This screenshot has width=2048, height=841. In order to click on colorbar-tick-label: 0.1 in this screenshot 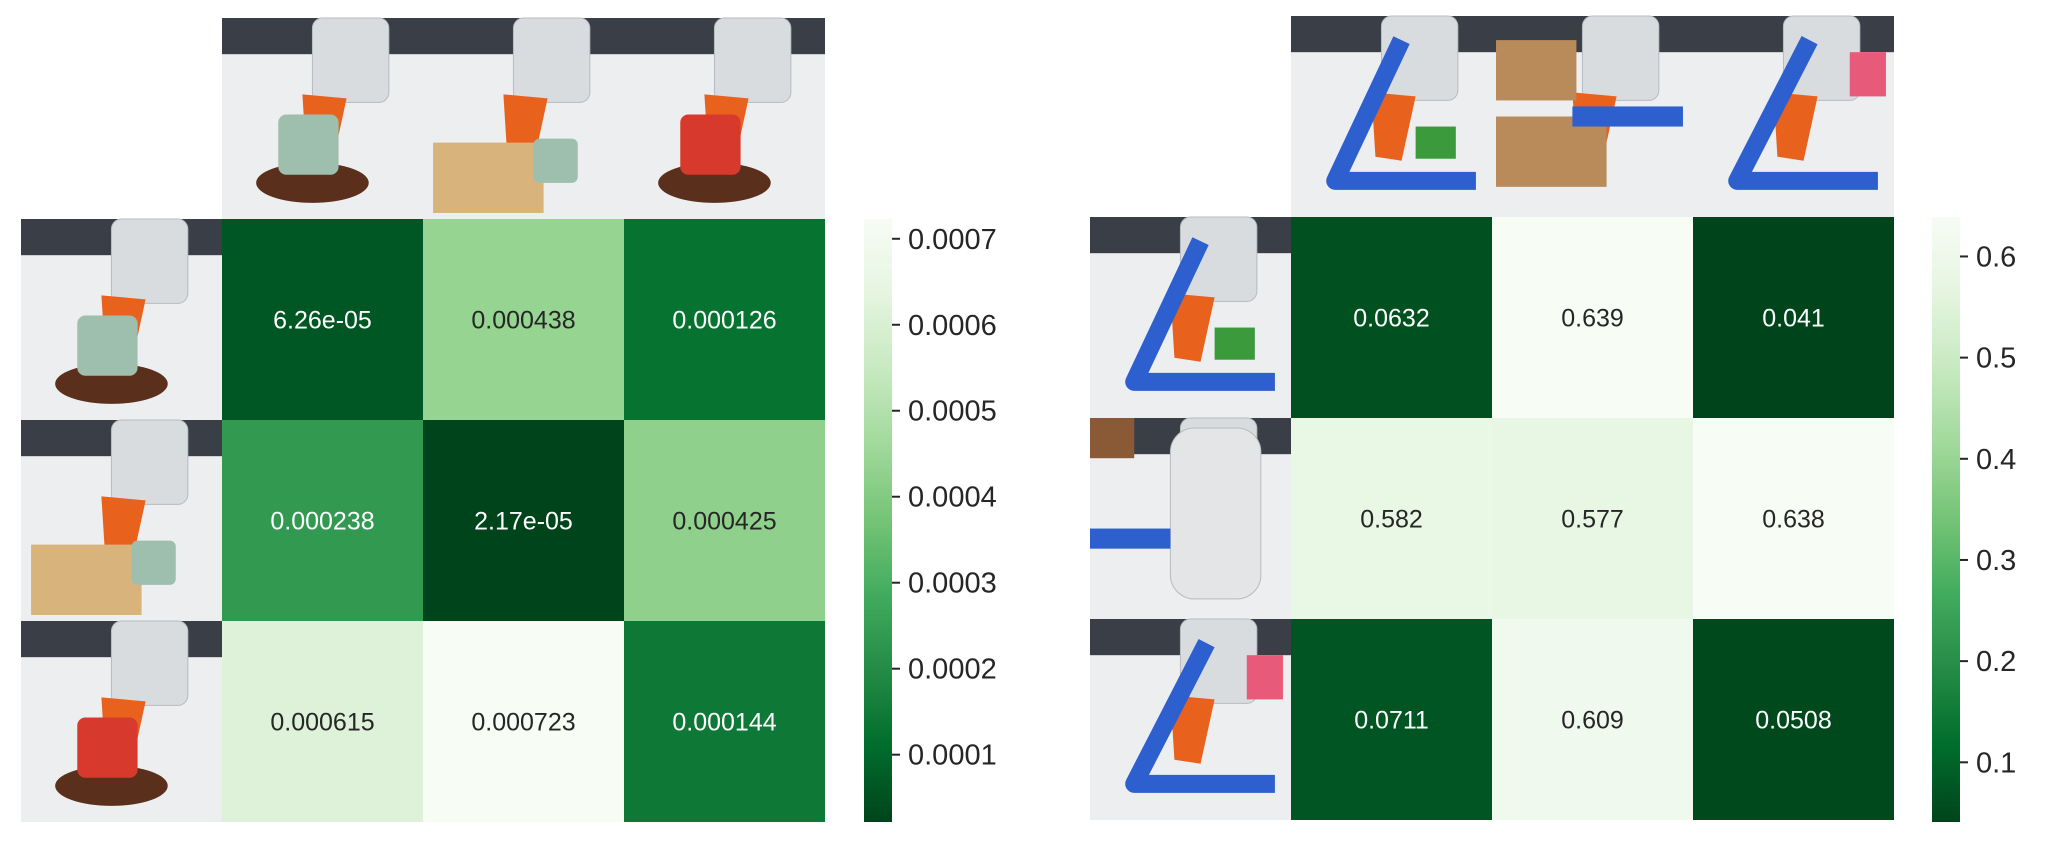, I will do `click(1996, 763)`.